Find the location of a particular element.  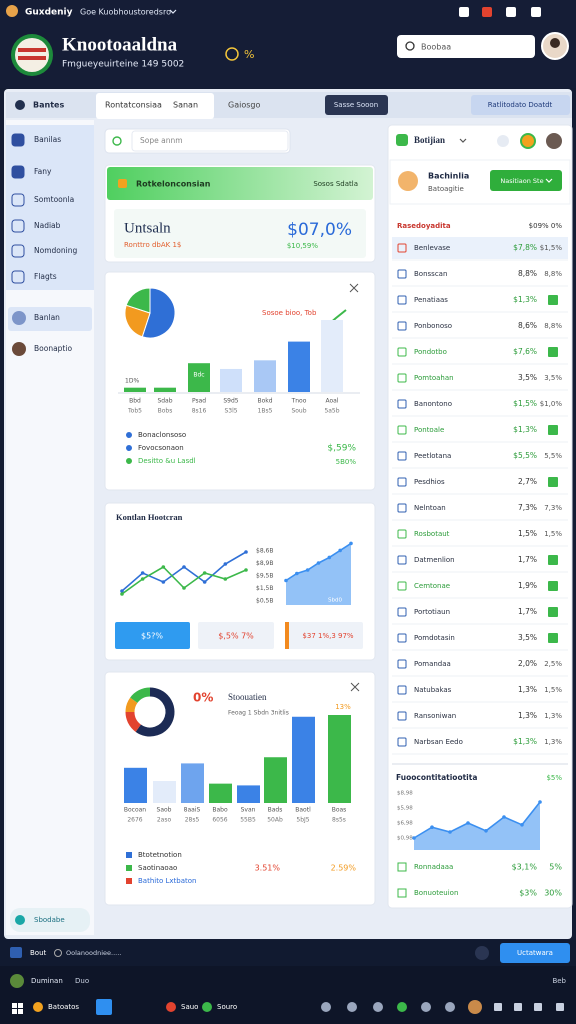

search-box is located at coordinates (466, 46).